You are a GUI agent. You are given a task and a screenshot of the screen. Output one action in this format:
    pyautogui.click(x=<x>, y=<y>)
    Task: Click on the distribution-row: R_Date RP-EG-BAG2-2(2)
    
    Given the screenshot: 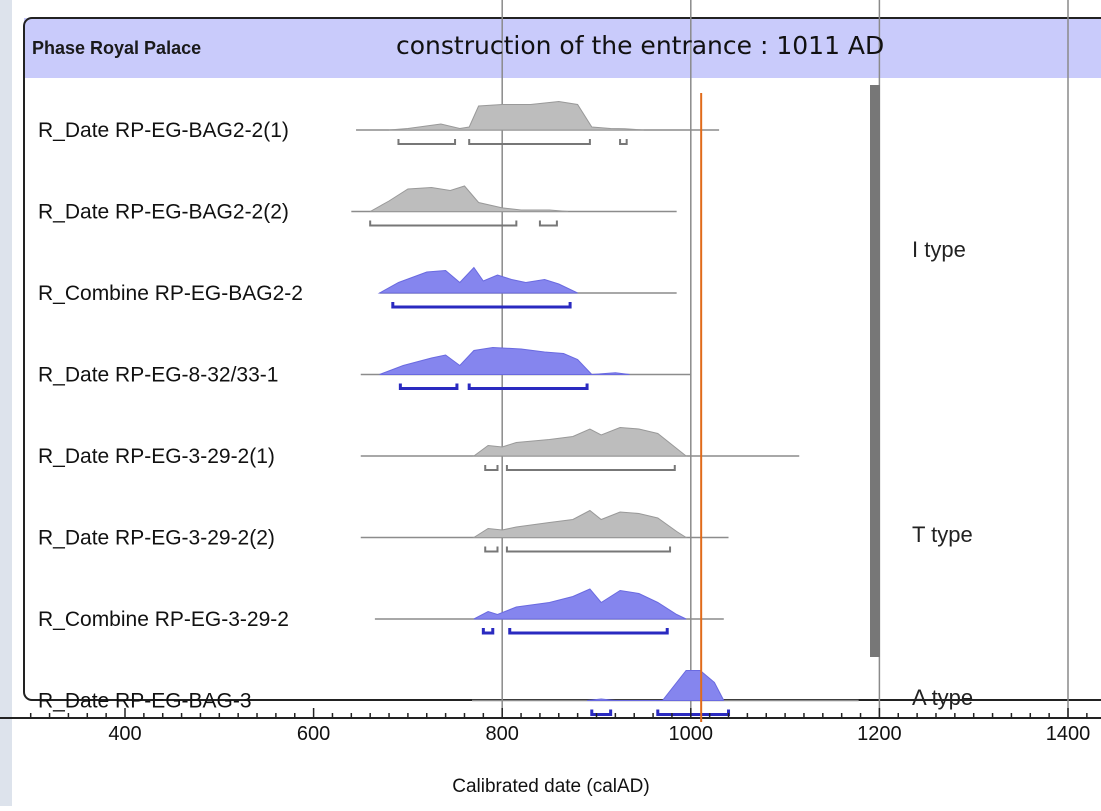 What is the action you would take?
    pyautogui.click(x=357, y=206)
    